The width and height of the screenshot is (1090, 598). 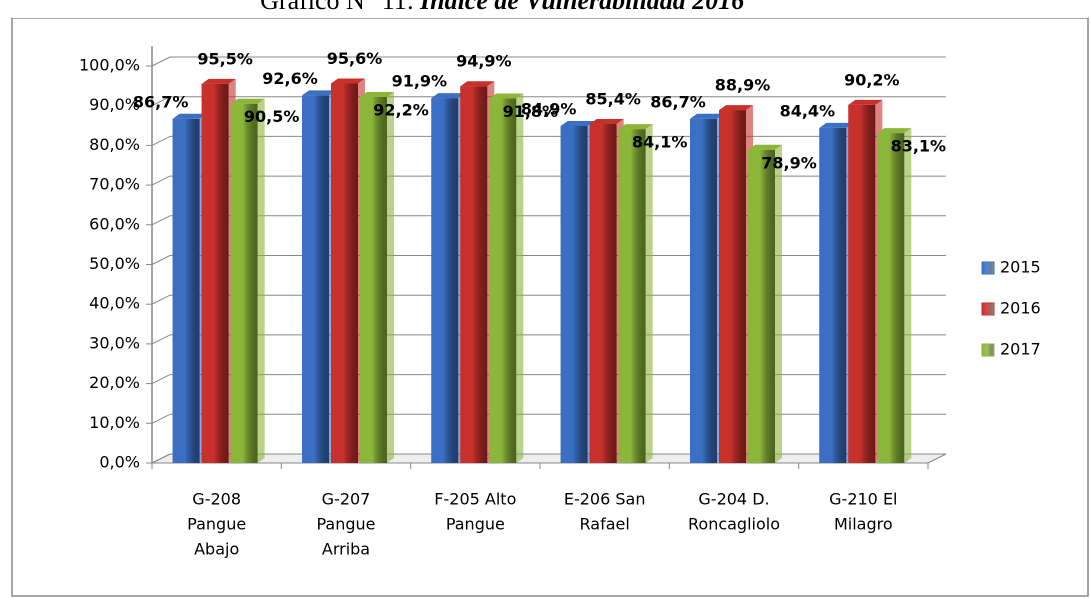 I want to click on value-label: 84,4%, so click(x=808, y=110).